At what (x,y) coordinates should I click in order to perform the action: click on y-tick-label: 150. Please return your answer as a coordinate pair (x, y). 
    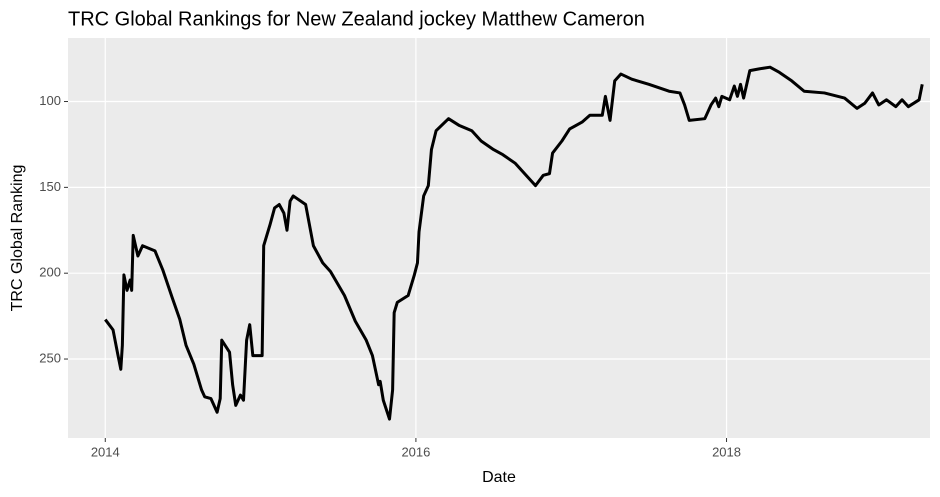
    Looking at the image, I should click on (50, 186).